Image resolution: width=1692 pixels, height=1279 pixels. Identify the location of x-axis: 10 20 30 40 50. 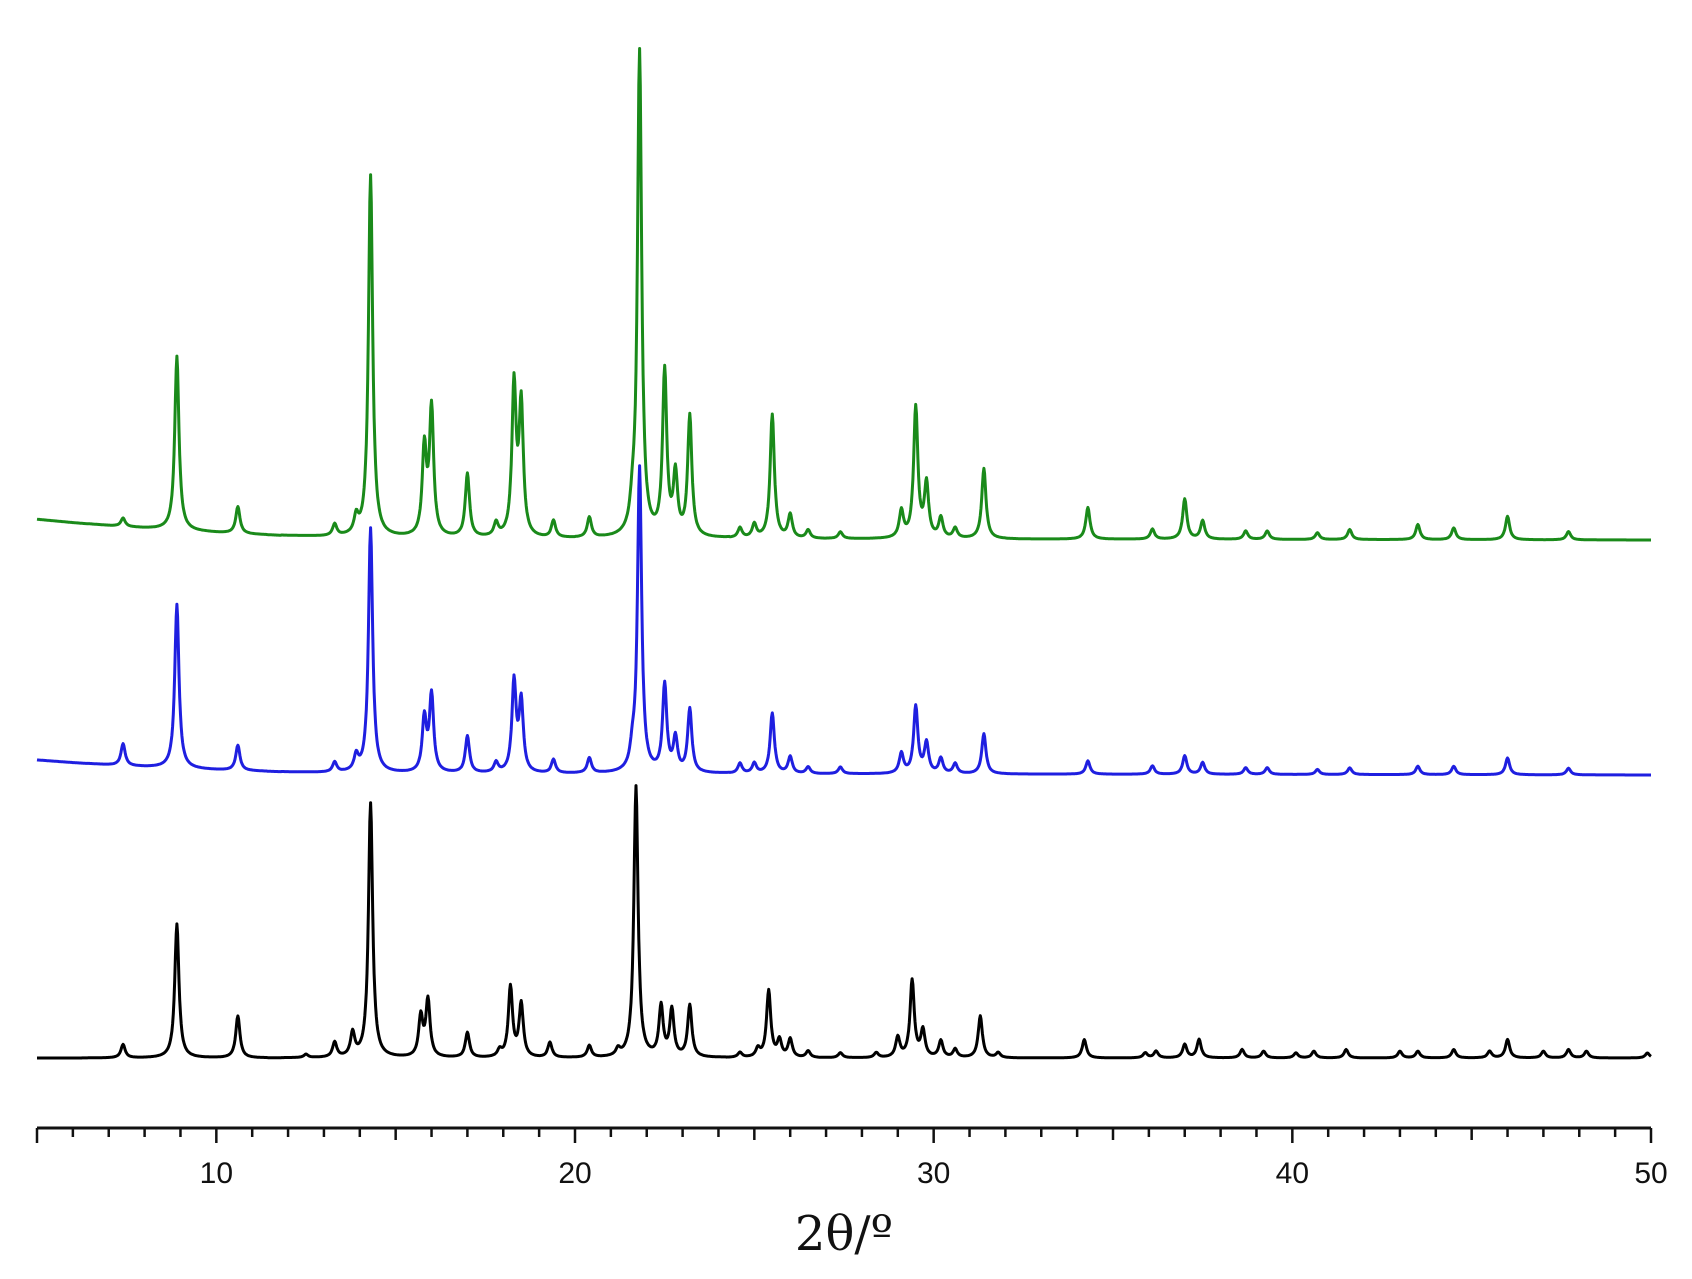
(851, 1158).